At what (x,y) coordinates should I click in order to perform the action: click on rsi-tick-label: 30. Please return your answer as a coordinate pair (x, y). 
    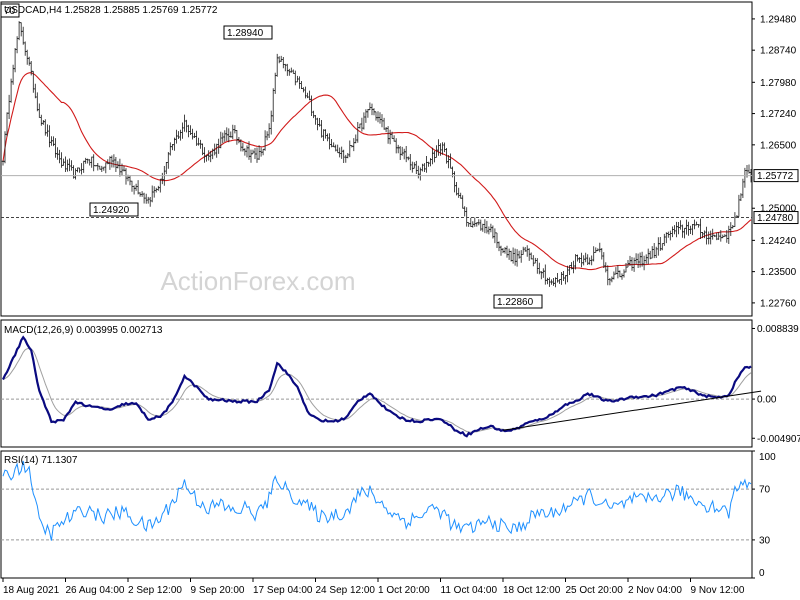
    Looking at the image, I should click on (765, 540).